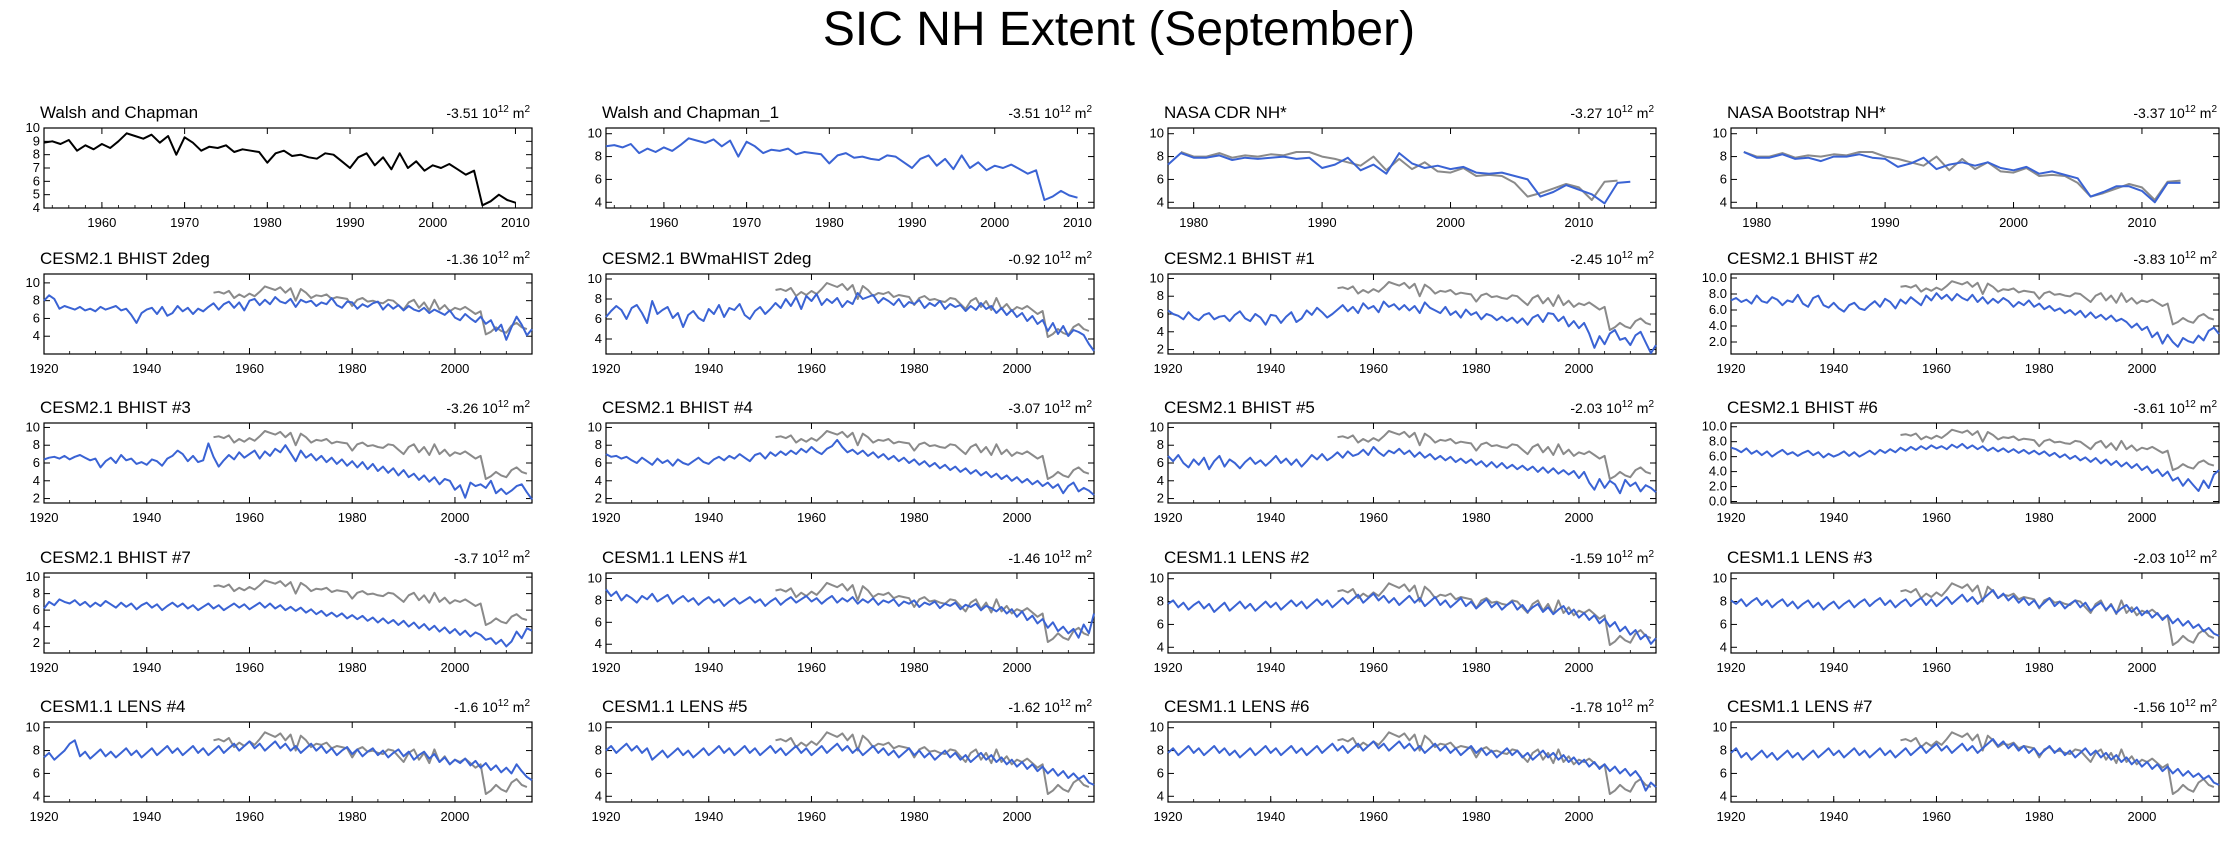 The height and width of the screenshot is (842, 2238). What do you see at coordinates (1718, 293) in the screenshot?
I see `y-tick-label: 8.0` at bounding box center [1718, 293].